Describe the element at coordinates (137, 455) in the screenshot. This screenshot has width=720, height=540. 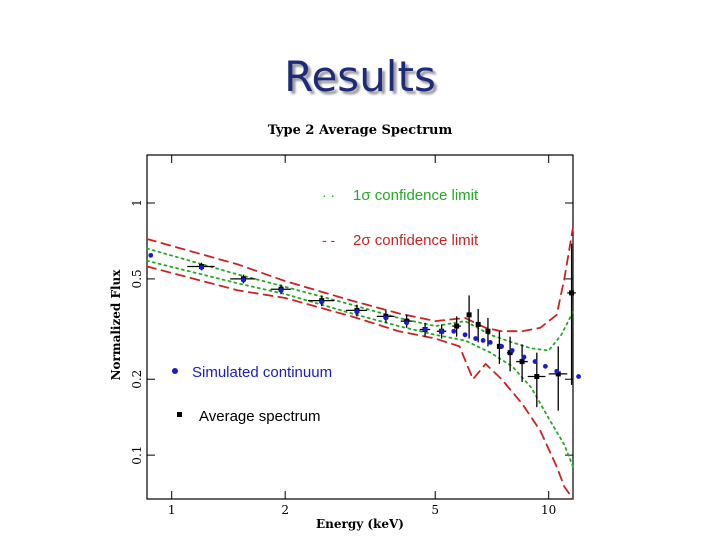
I see `y-tick-label: 0.1` at that location.